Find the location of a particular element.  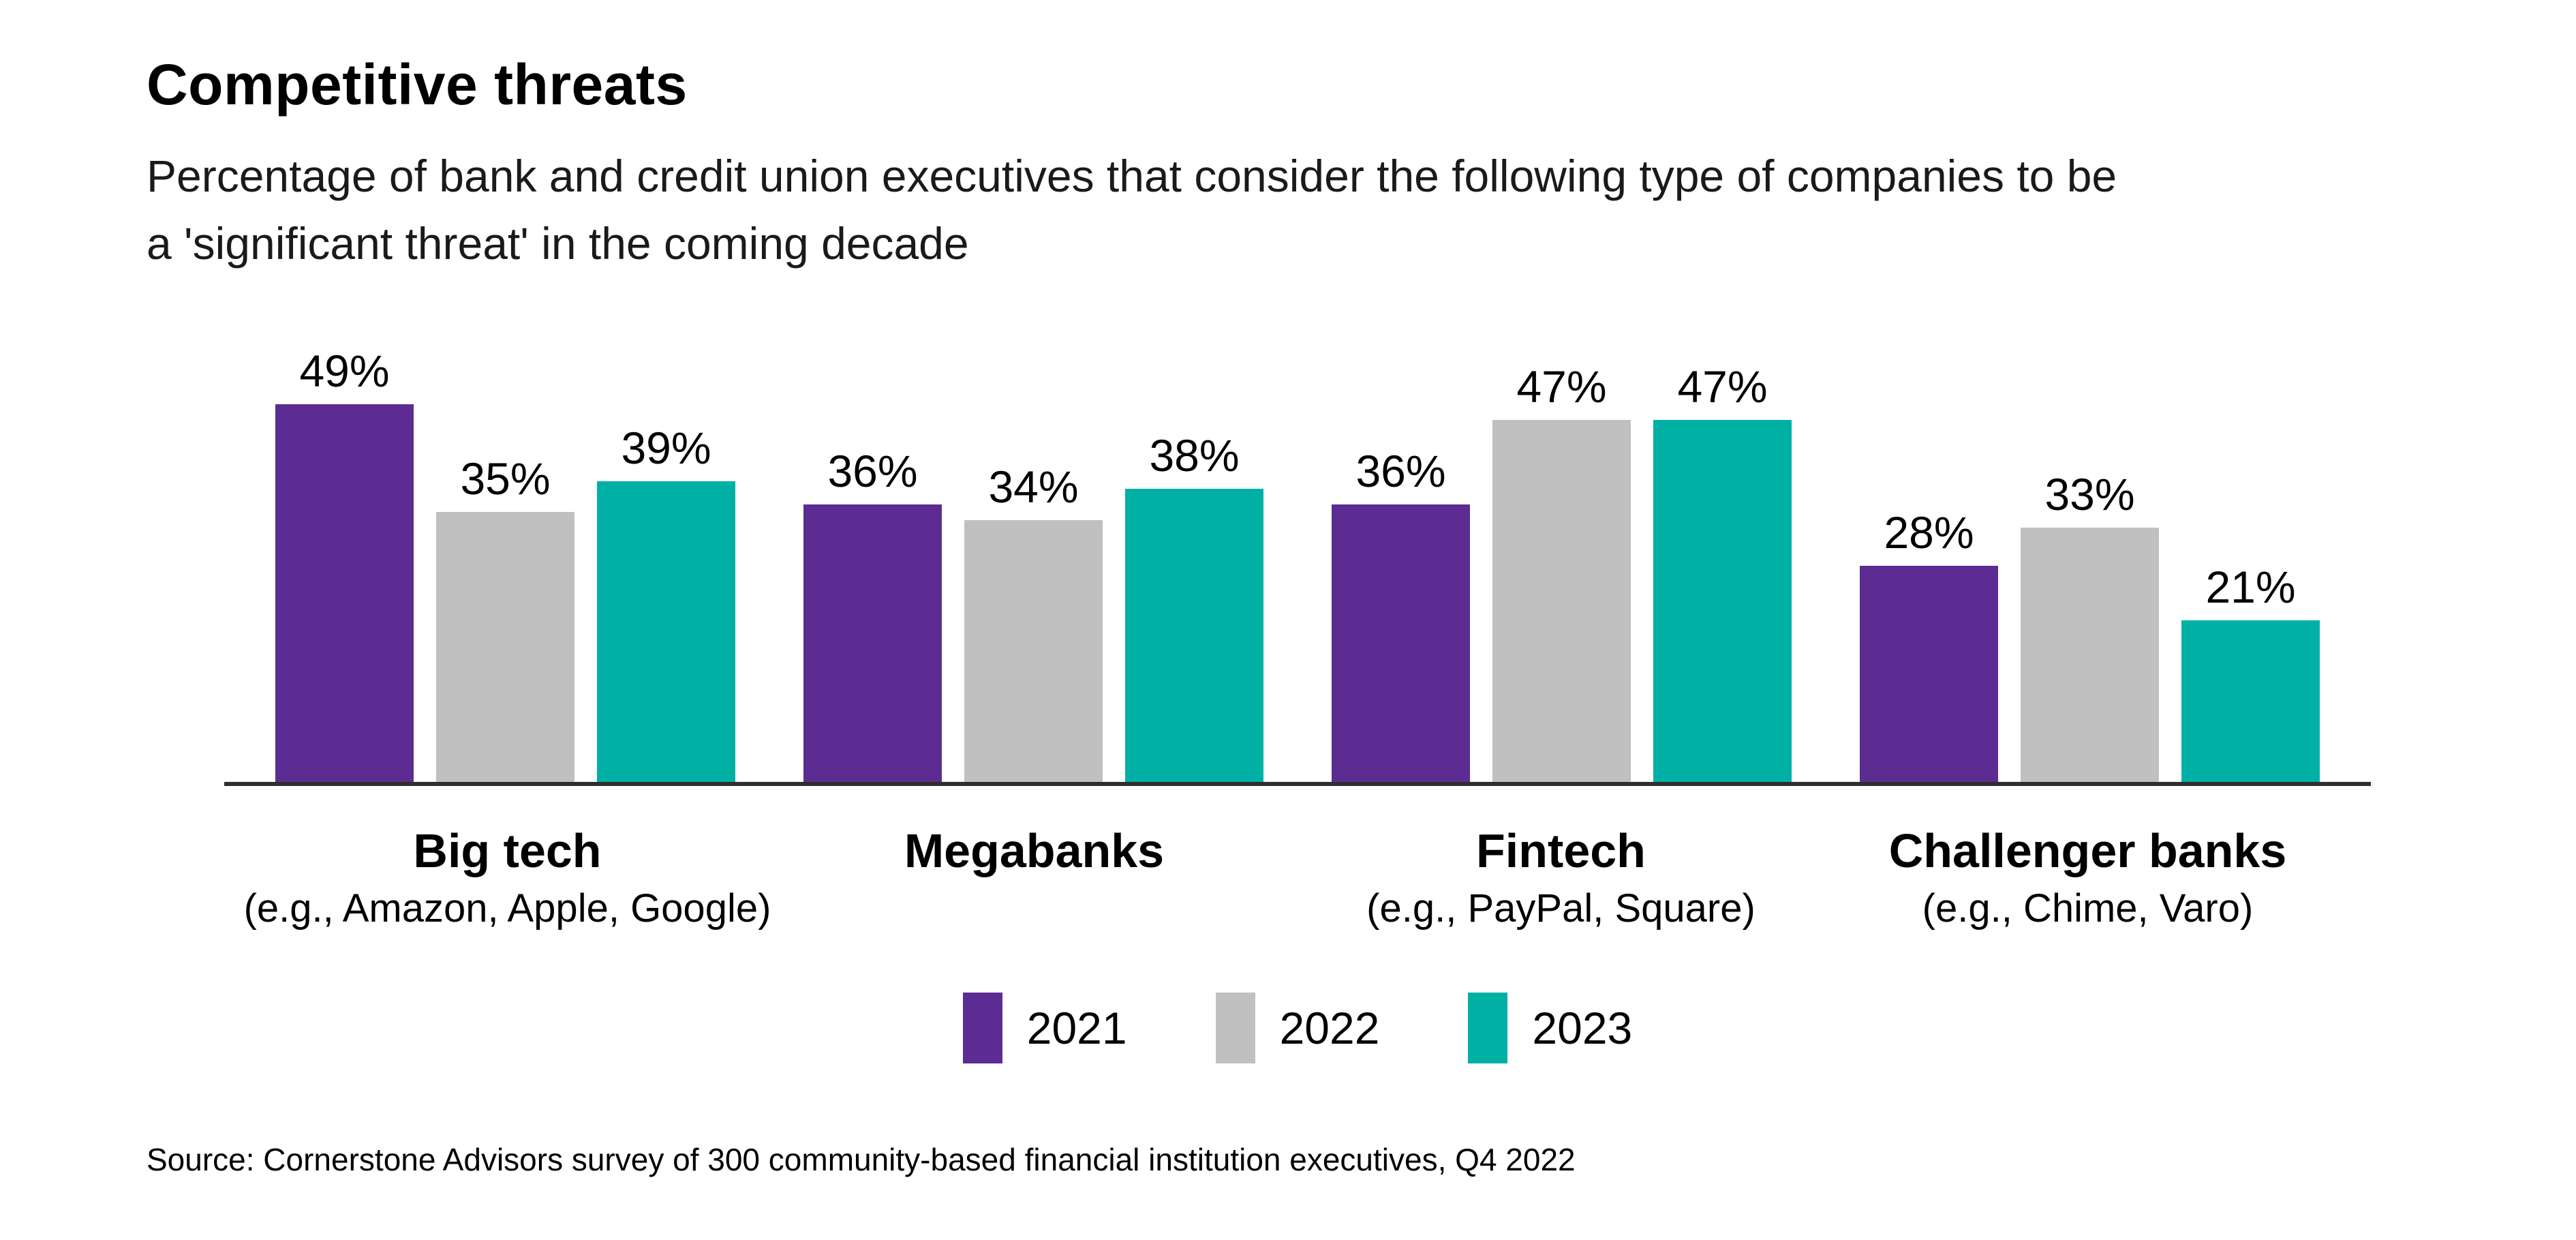

bar-group-megabanks: 36% 34% 38% is located at coordinates (1033, 607).